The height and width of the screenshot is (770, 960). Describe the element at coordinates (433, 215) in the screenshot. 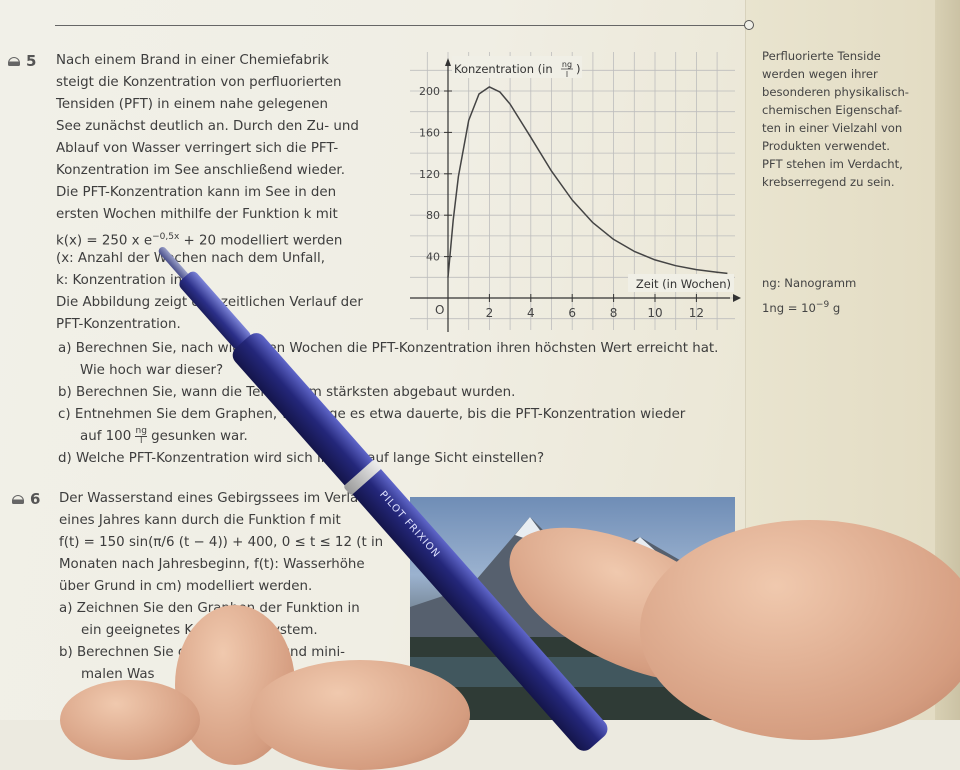

I see `y-tick-label: 80` at that location.